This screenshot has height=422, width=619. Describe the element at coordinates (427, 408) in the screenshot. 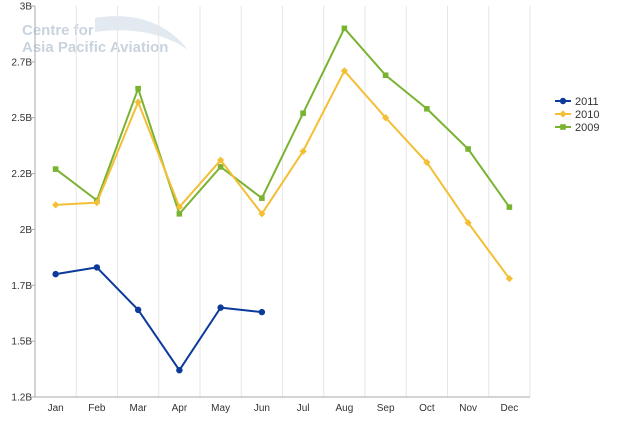

I see `x-tick-label-oct: Oct` at that location.